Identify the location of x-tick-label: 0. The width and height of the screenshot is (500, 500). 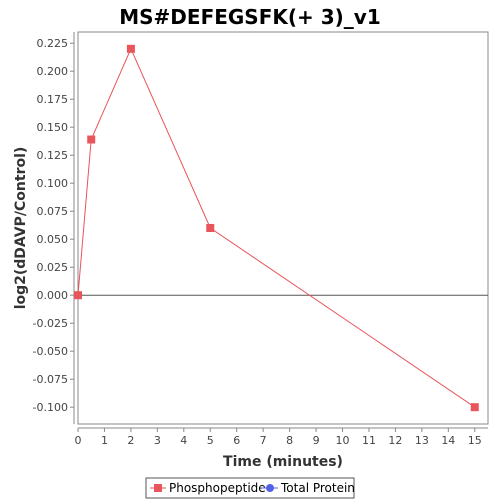
(78, 440).